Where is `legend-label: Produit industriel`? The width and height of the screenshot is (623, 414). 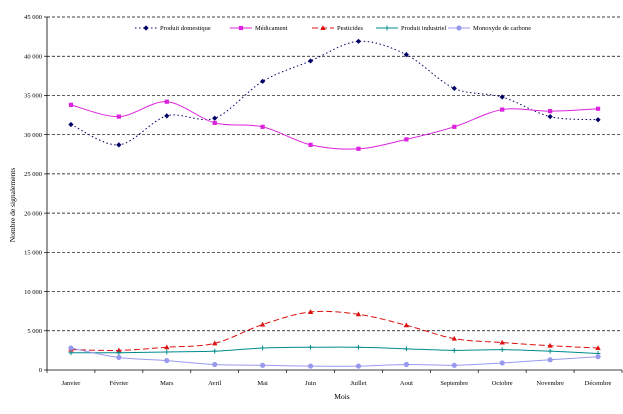
legend-label: Produit industriel is located at coordinates (424, 28).